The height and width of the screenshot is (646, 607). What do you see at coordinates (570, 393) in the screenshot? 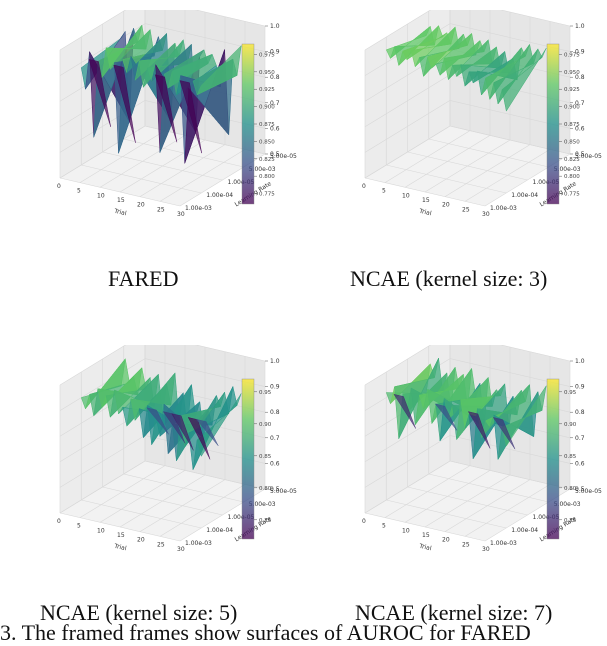
I see `colorbar-tick-label: 0.95` at bounding box center [570, 393].